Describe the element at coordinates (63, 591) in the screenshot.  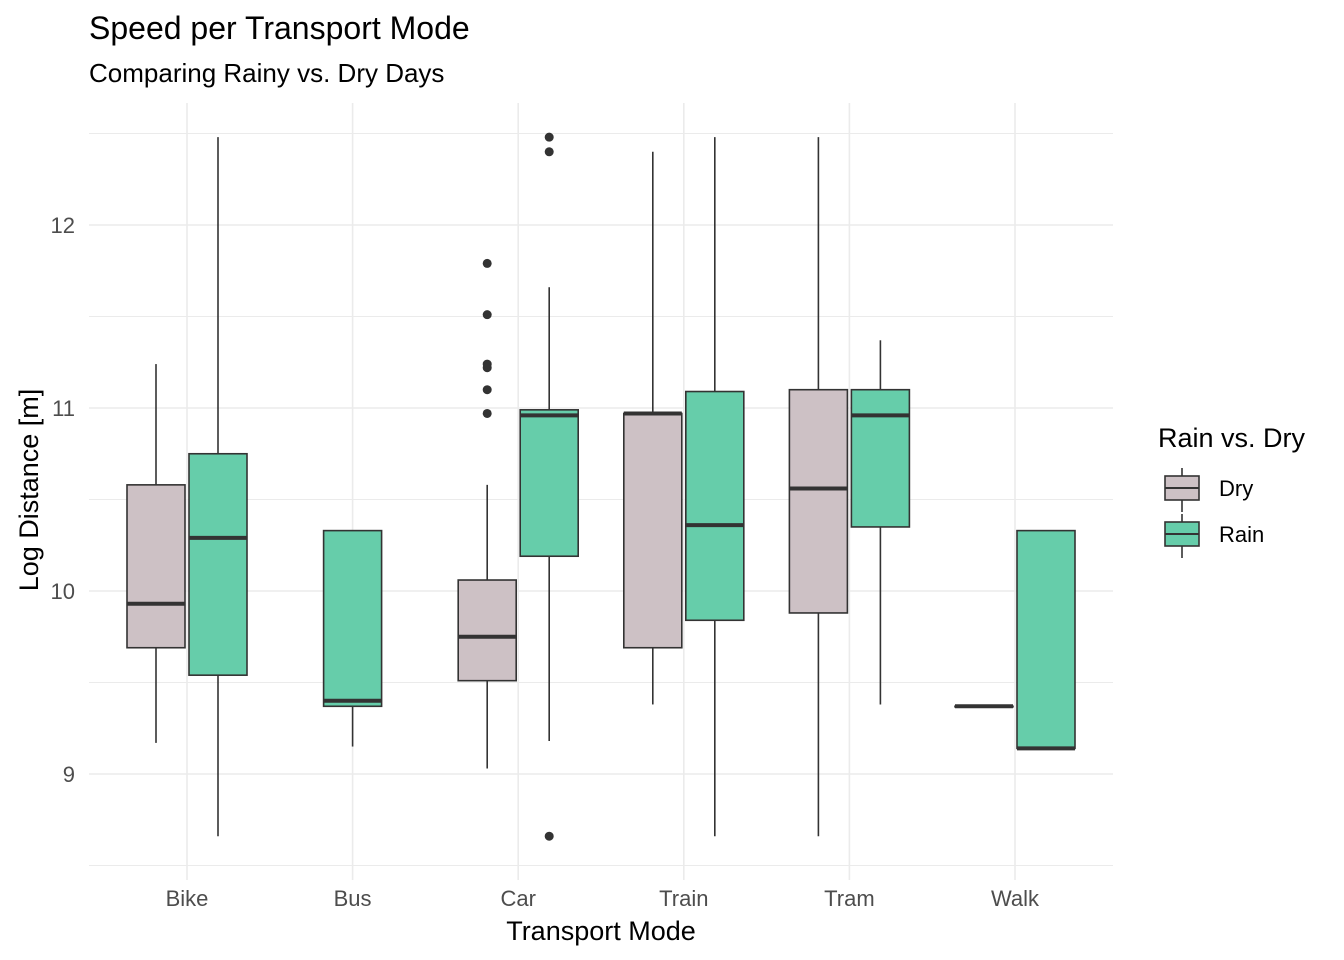
I see `y-tick-label: 10` at that location.